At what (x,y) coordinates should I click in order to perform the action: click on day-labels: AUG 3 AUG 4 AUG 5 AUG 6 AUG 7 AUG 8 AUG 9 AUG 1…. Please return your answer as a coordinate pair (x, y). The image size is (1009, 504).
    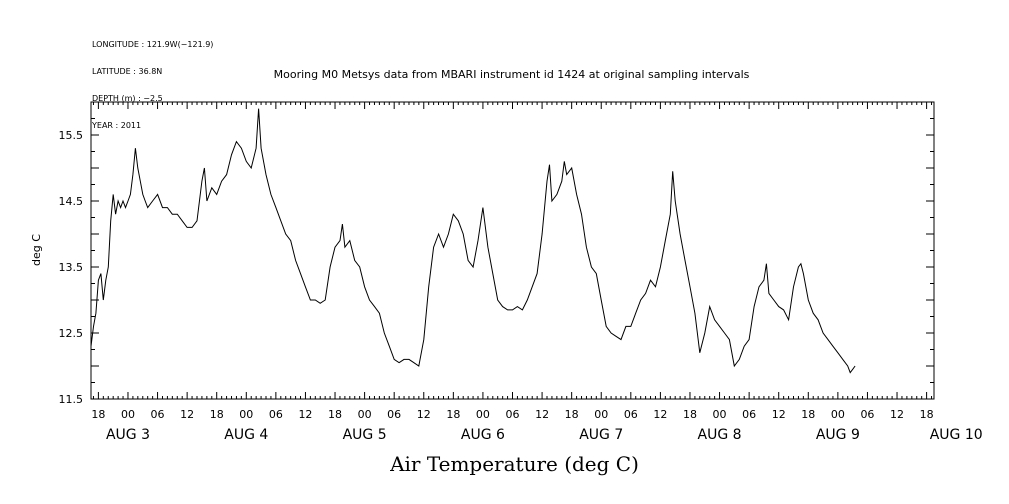
    Looking at the image, I should click on (544, 435).